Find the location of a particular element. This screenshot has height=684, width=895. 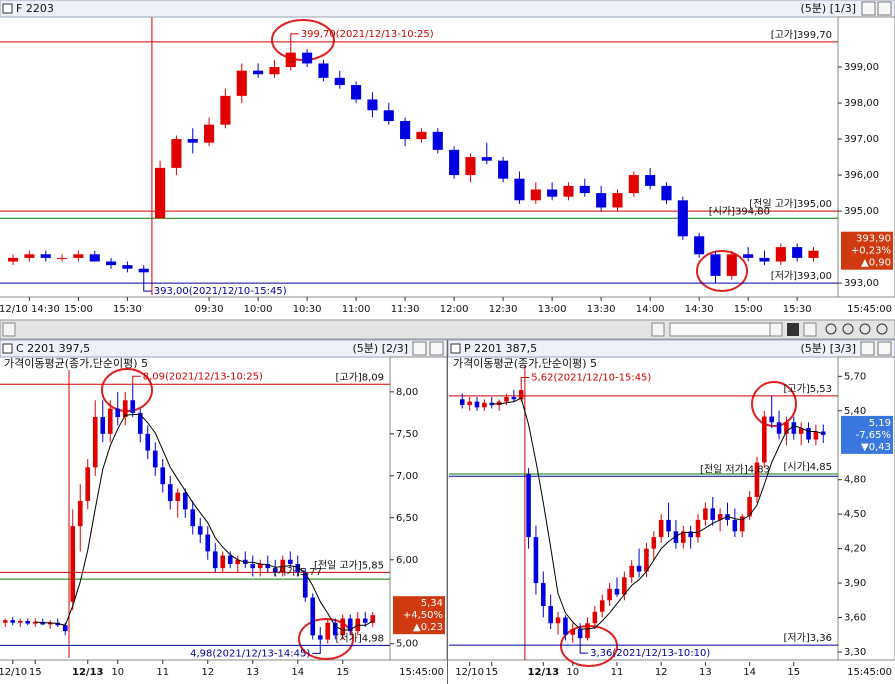

annotation-label: 5,62(2021/12/10-15:45) is located at coordinates (591, 378).